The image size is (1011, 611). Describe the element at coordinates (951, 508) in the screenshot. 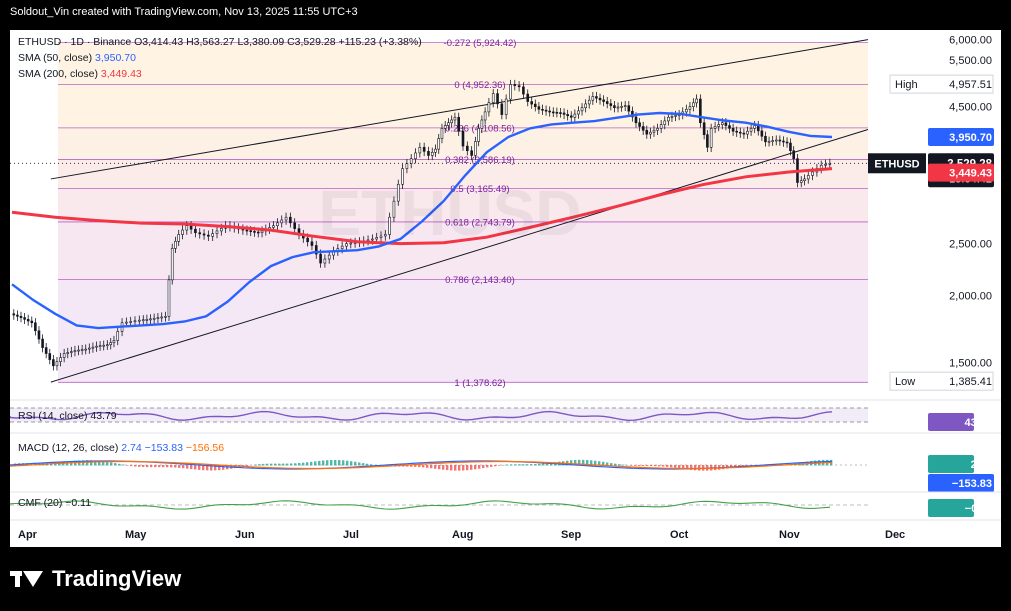

I see `cmf-value-tag-bg` at that location.